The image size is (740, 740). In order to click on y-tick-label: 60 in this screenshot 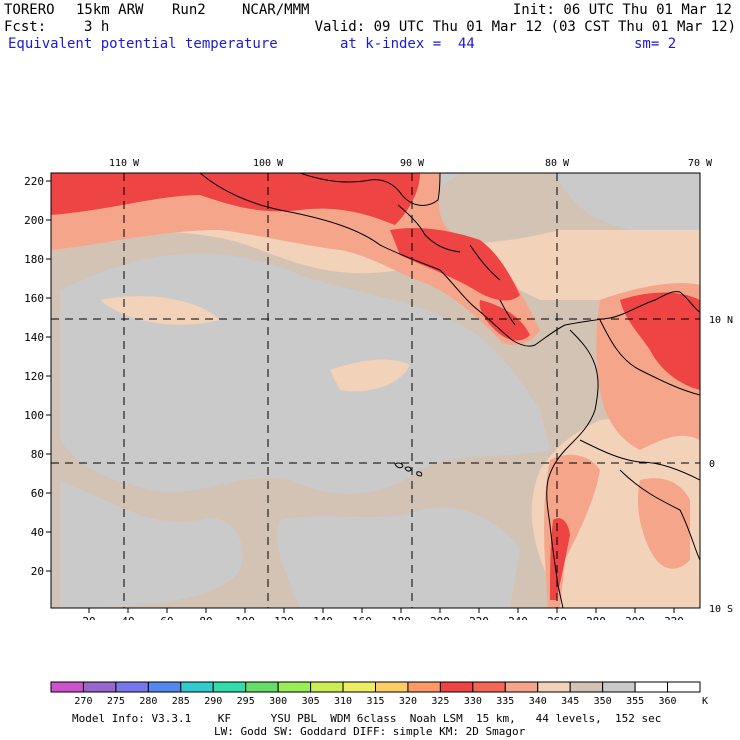, I will do `click(37, 493)`.